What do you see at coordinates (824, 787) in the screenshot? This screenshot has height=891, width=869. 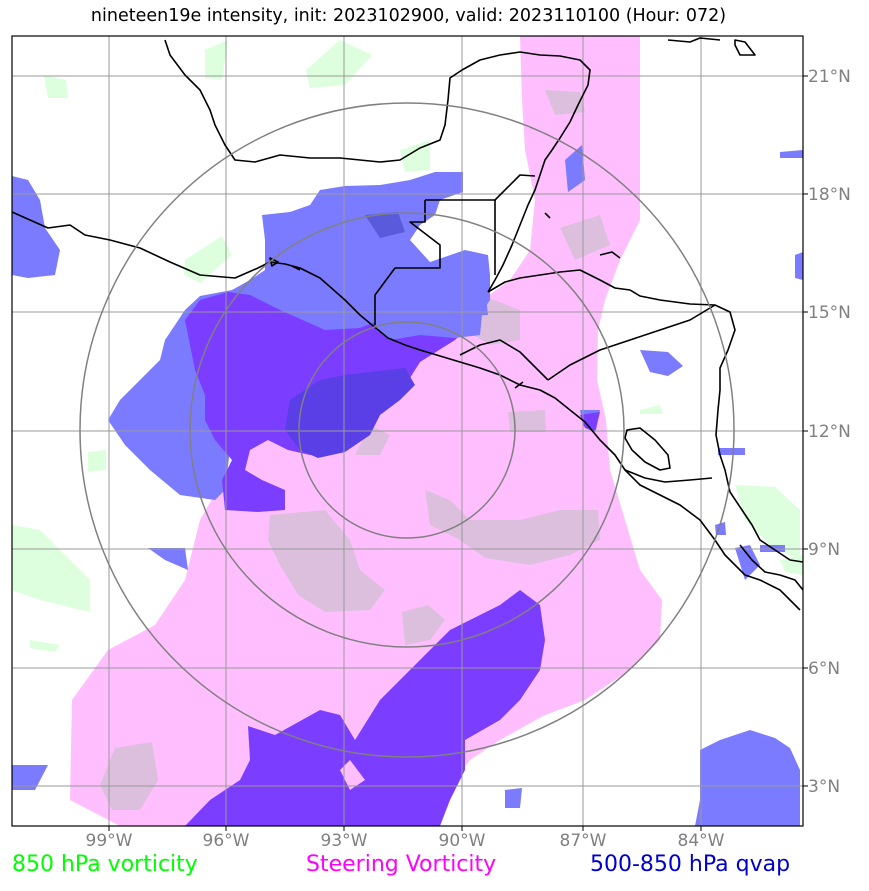 I see `lat-label: 3°N` at bounding box center [824, 787].